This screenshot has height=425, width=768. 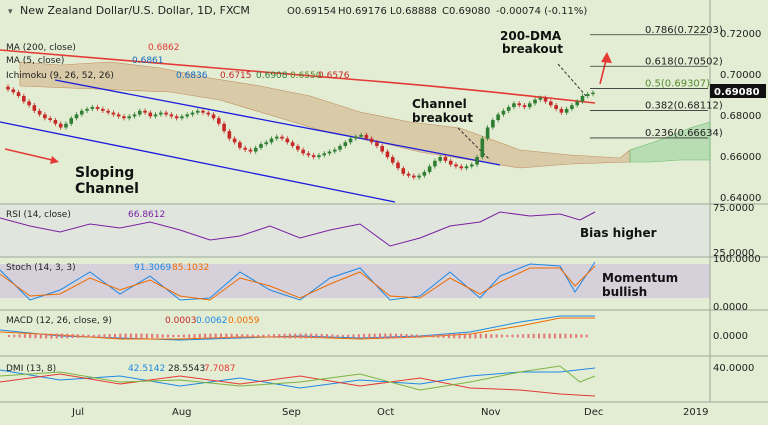 What do you see at coordinates (186, 369) in the screenshot?
I see `dmi-value-2: 28.5543` at bounding box center [186, 369].